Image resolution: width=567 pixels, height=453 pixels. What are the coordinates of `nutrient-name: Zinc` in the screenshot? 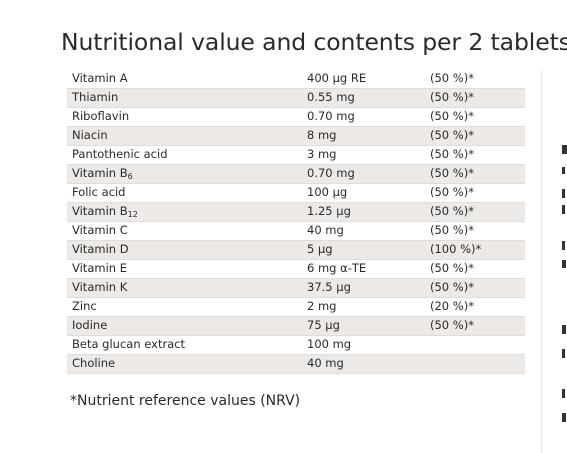 It's located at (184, 307).